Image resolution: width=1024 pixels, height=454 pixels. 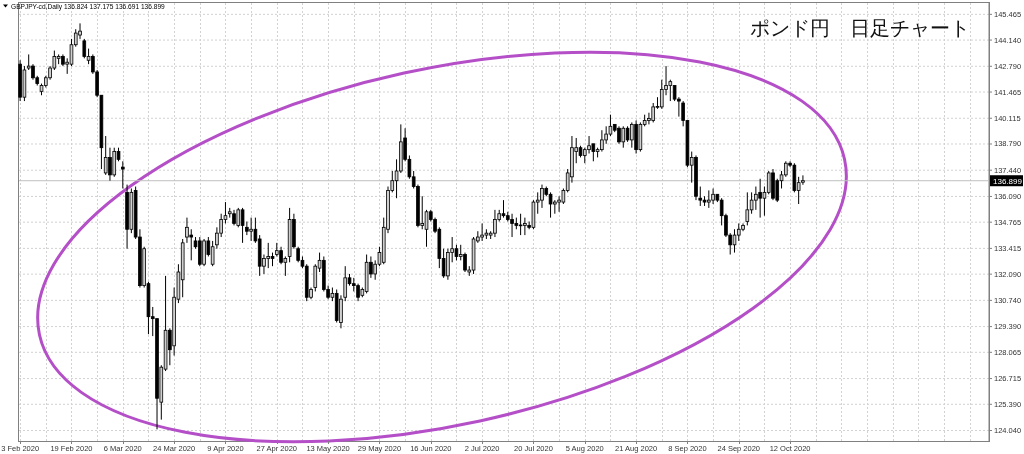 I want to click on ref-line-label: 136.899, so click(x=1008, y=181).